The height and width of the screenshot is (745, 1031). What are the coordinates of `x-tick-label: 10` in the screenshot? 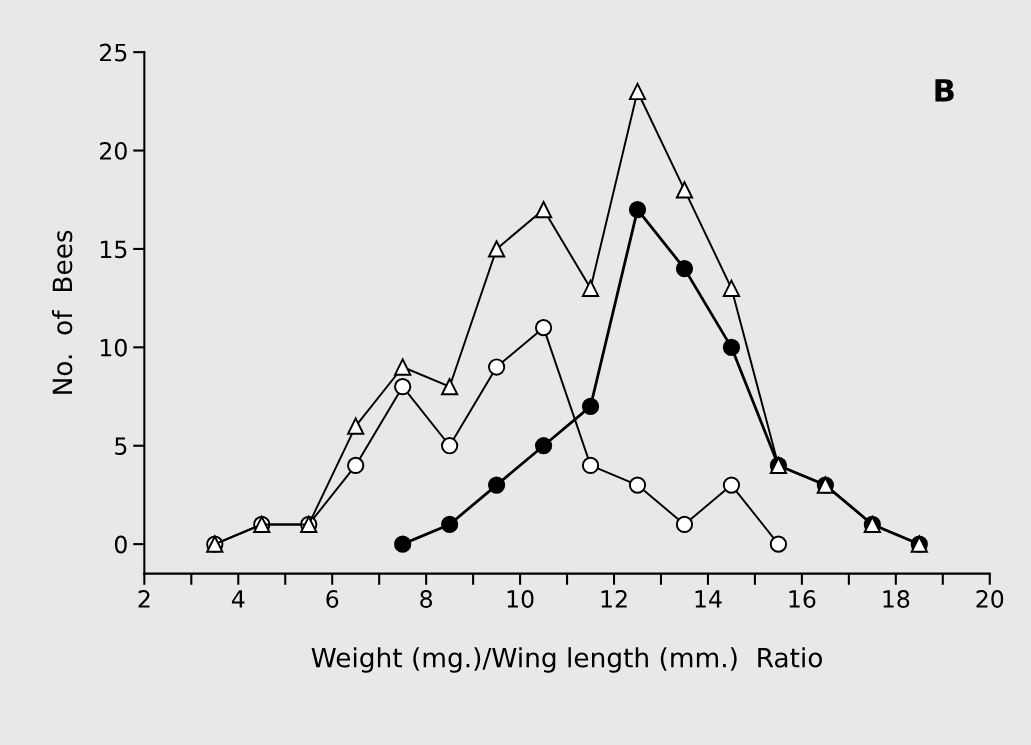 It's located at (520, 599).